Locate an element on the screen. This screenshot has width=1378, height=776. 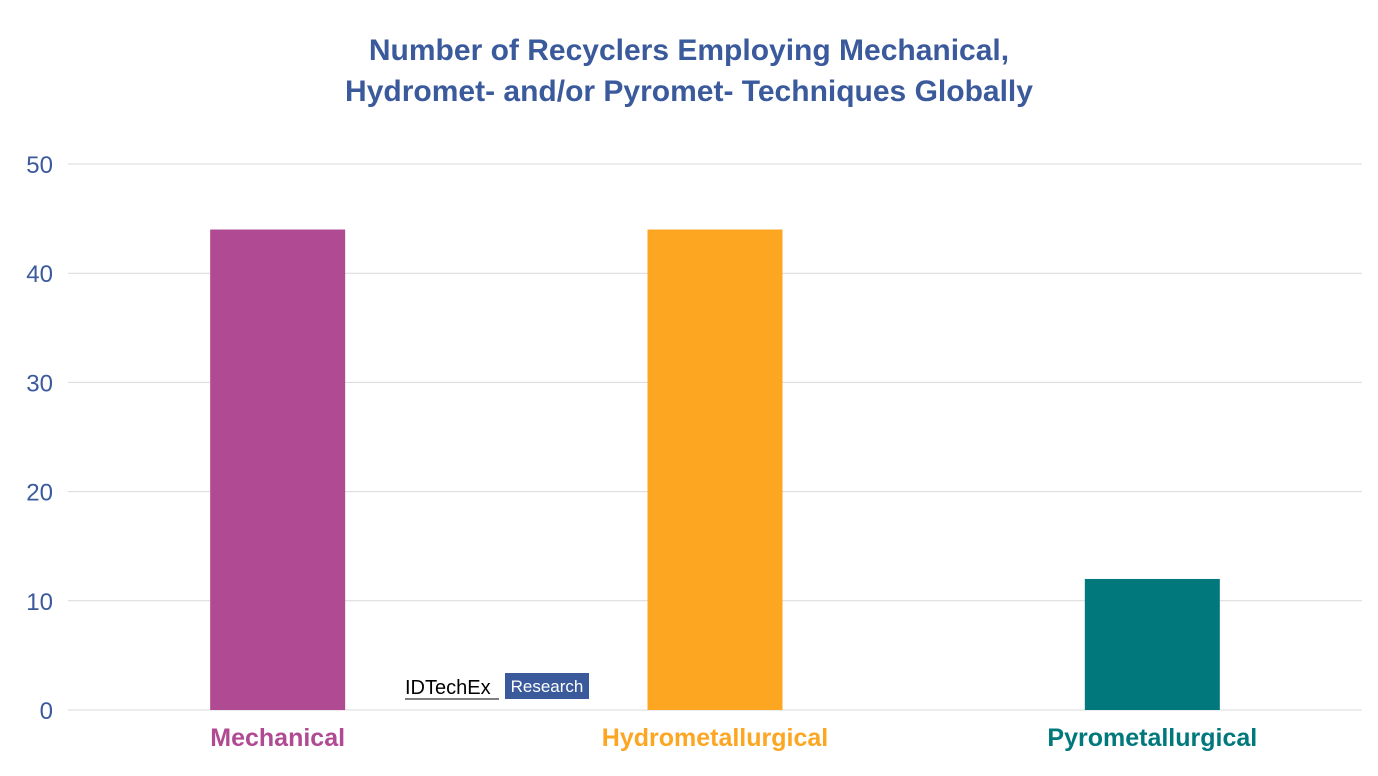
y-tick-label-40: 40 is located at coordinates (39, 274).